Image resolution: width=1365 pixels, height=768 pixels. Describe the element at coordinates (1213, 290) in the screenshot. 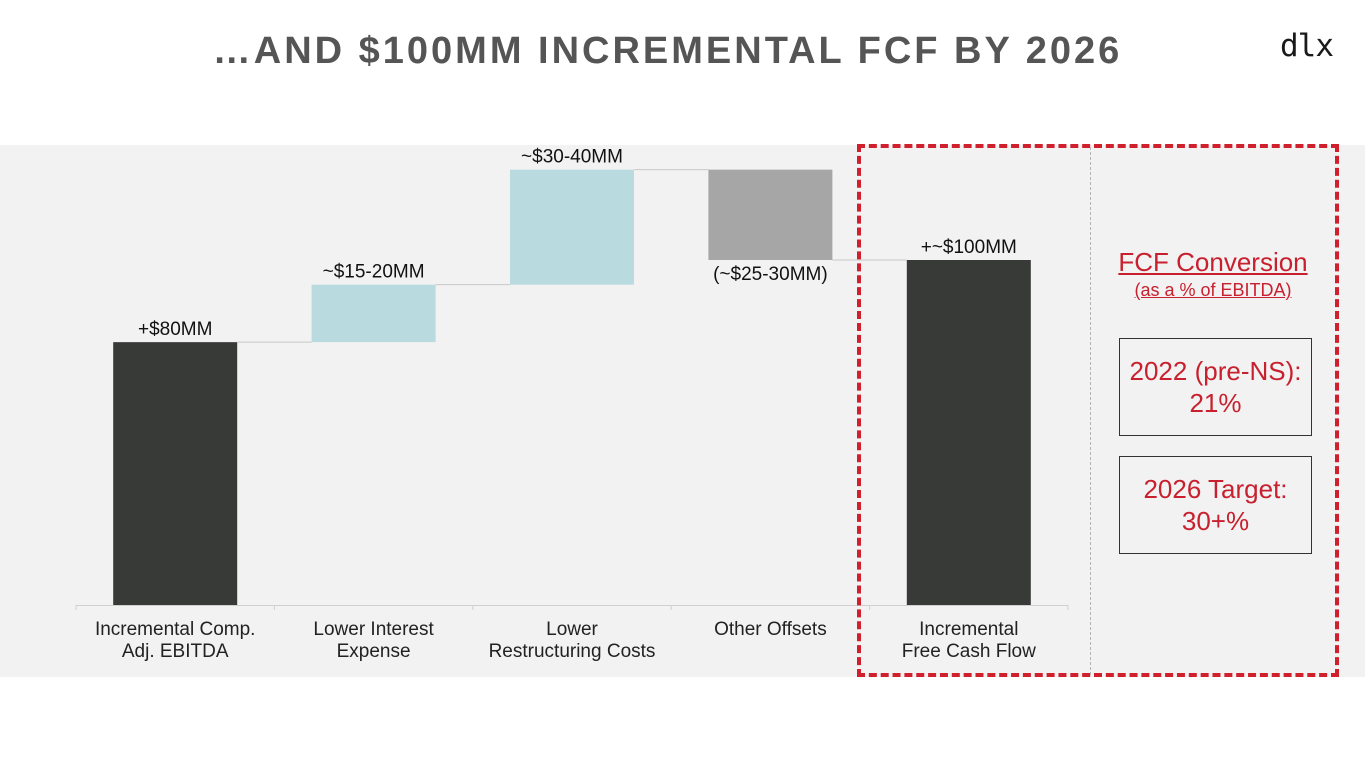

I see `fcf-conversion-subtitle: (as a % of EBITDA)` at that location.